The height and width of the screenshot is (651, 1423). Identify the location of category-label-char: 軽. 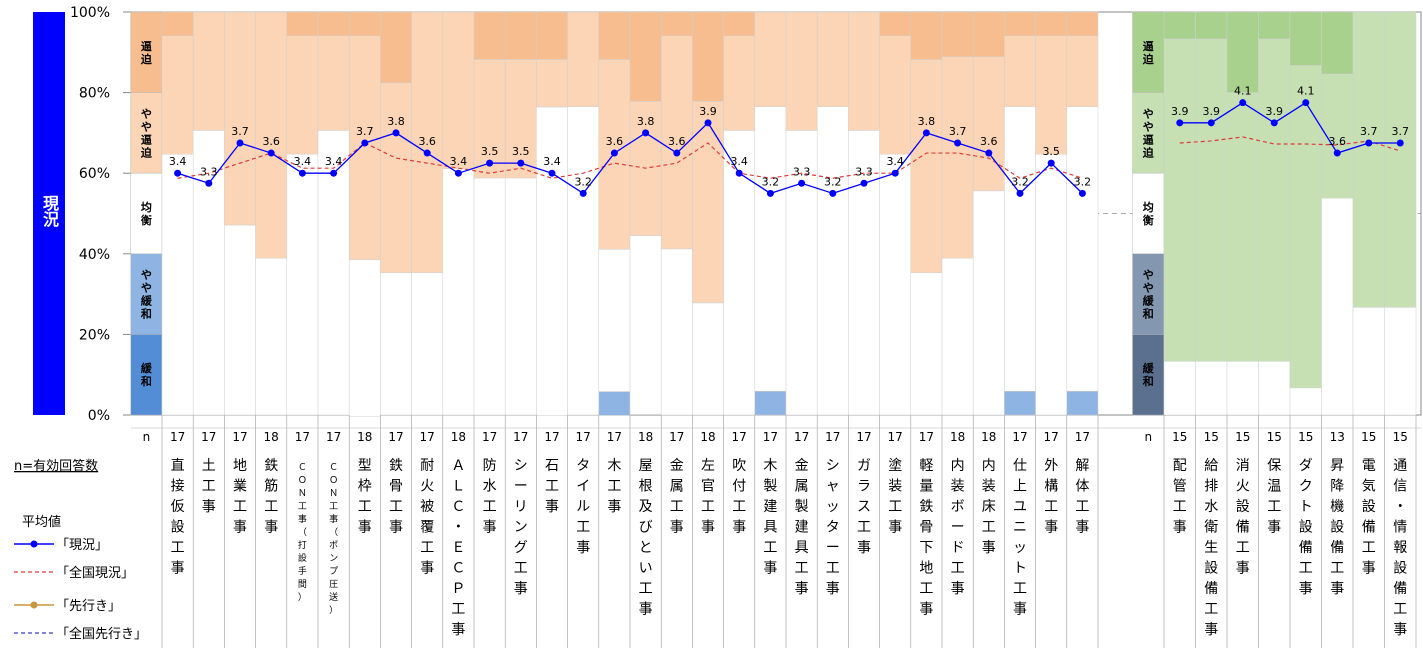
(926, 466).